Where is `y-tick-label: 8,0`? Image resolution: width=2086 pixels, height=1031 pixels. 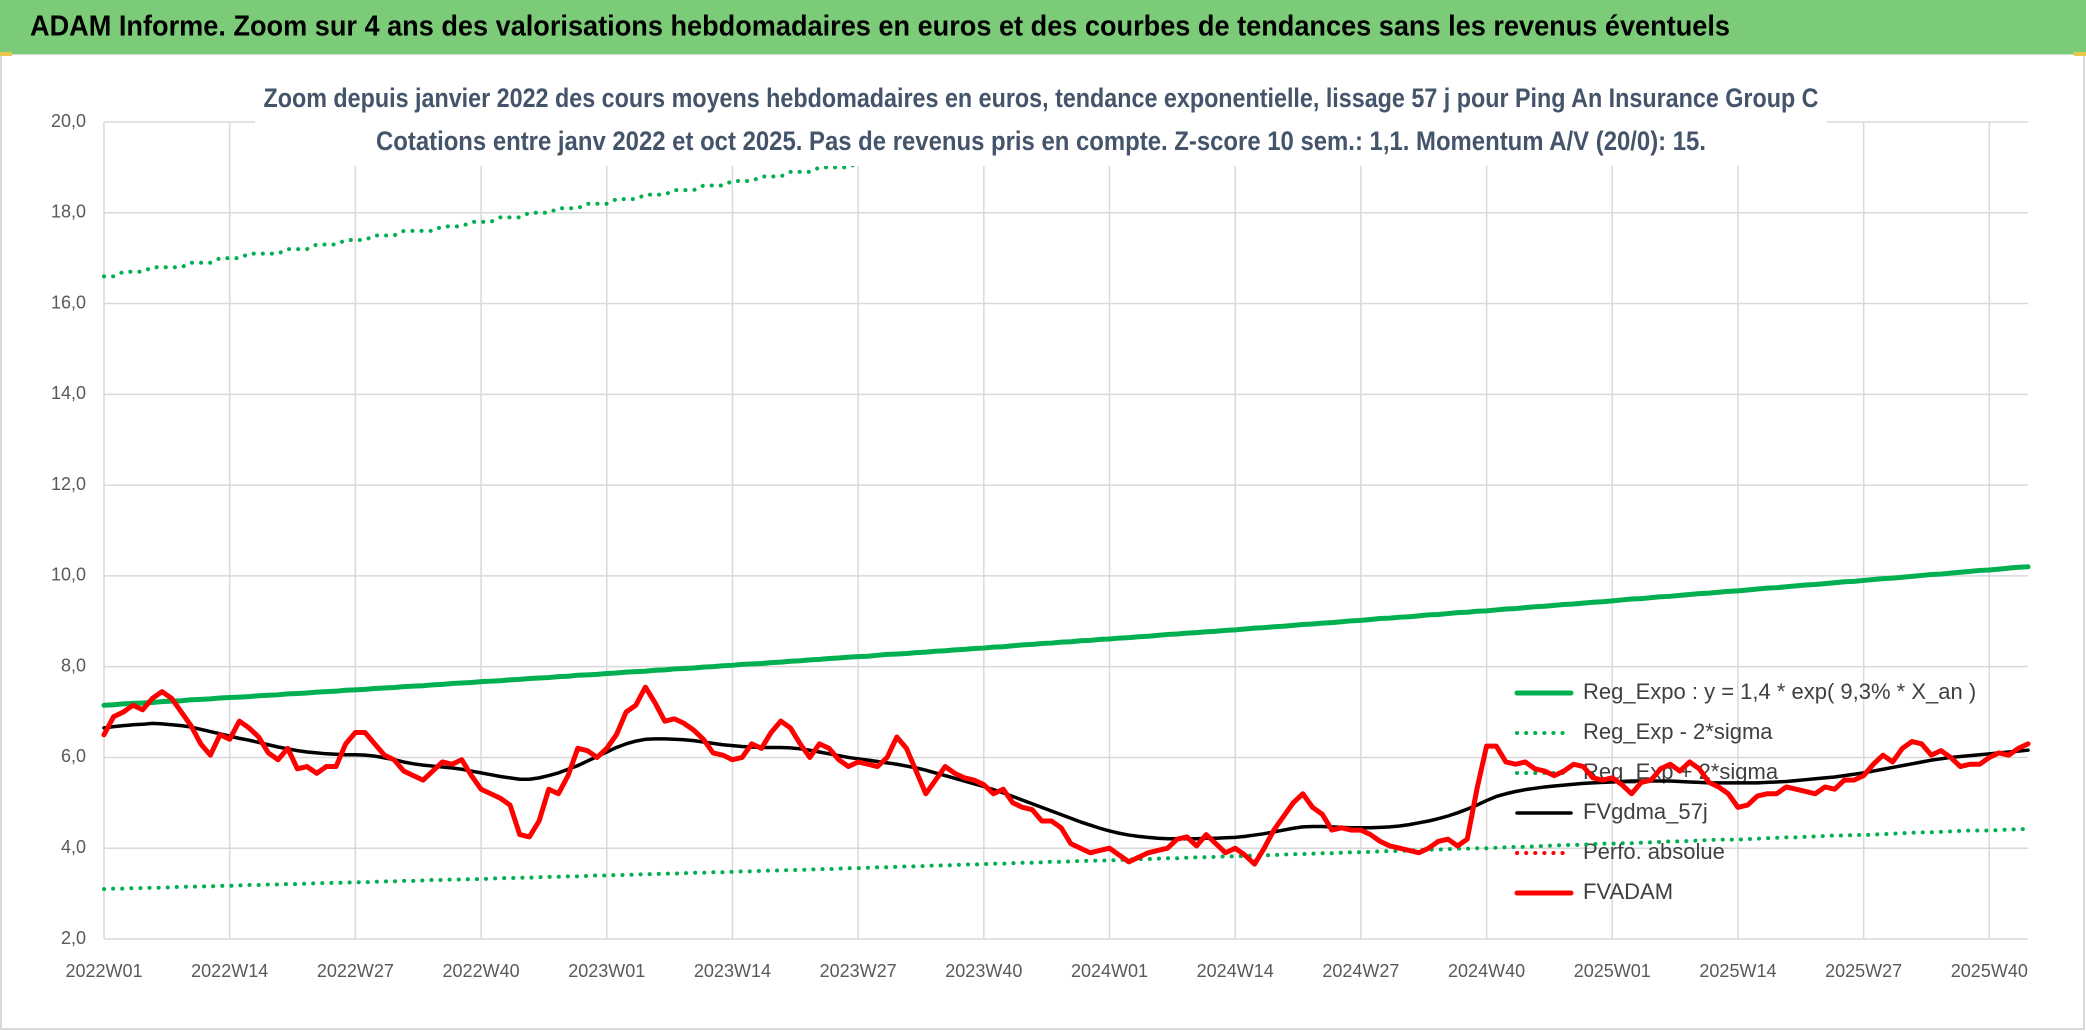
y-tick-label: 8,0 is located at coordinates (73, 665).